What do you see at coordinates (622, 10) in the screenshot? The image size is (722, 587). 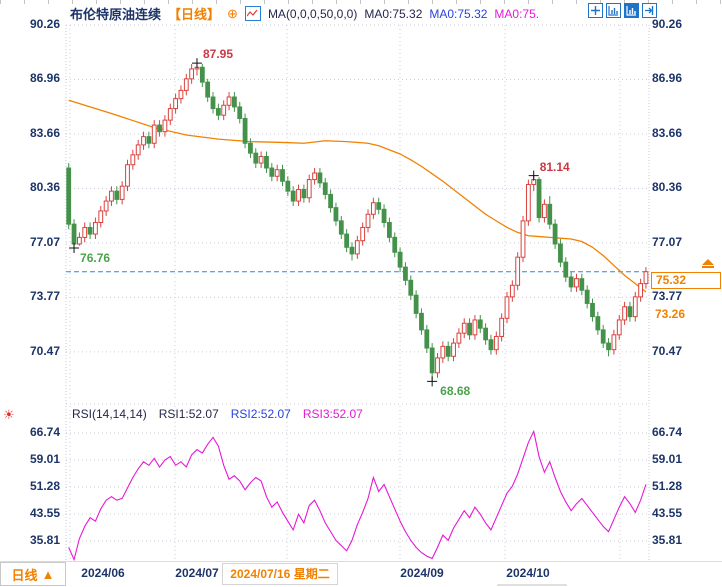 I see `chart-toolbar` at bounding box center [622, 10].